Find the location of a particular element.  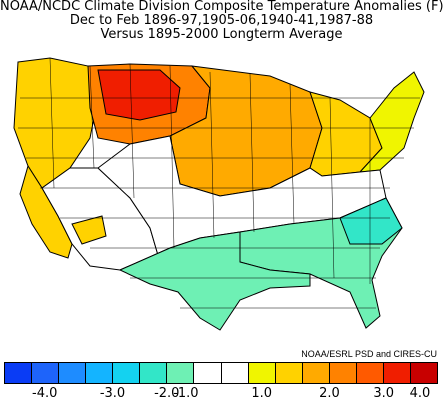

color-legend is located at coordinates (221, 373).